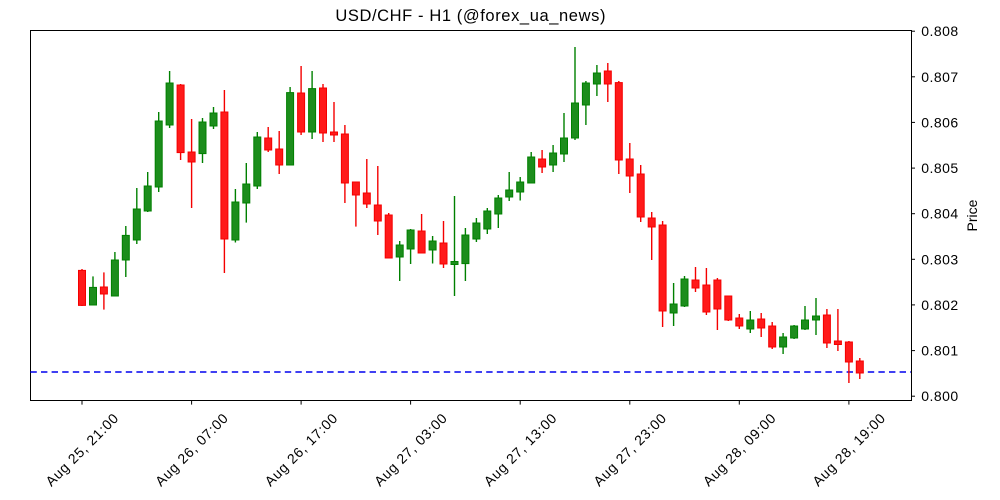 Image resolution: width=1000 pixels, height=500 pixels. I want to click on svg-text: 0.805, so click(939, 168).